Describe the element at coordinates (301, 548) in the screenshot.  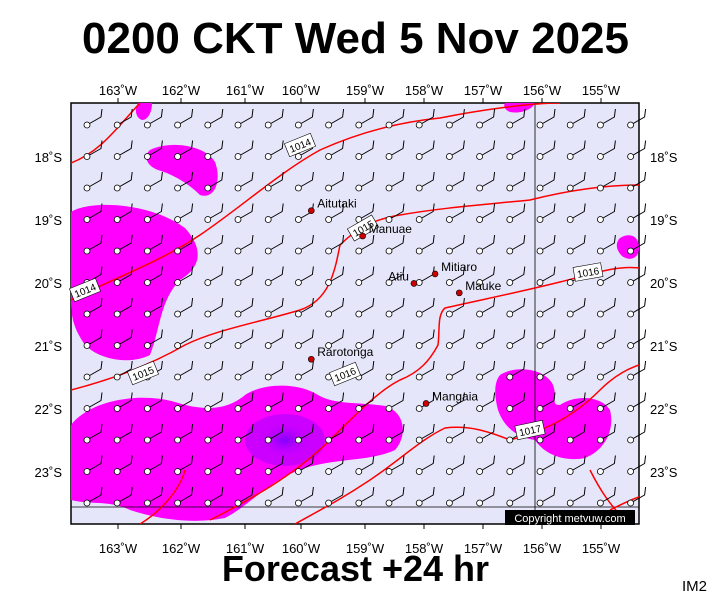
I see `lon-label: 160˚W` at that location.